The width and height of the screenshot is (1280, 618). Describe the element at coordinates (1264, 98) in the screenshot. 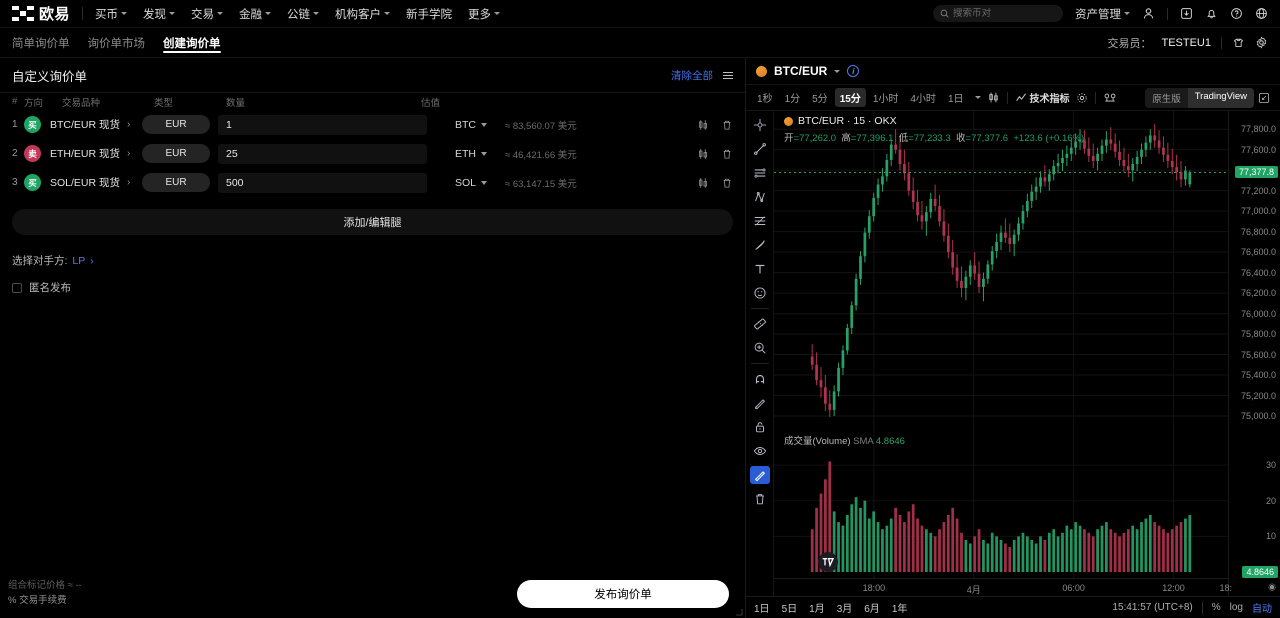

I see `fullscreen-icon` at that location.